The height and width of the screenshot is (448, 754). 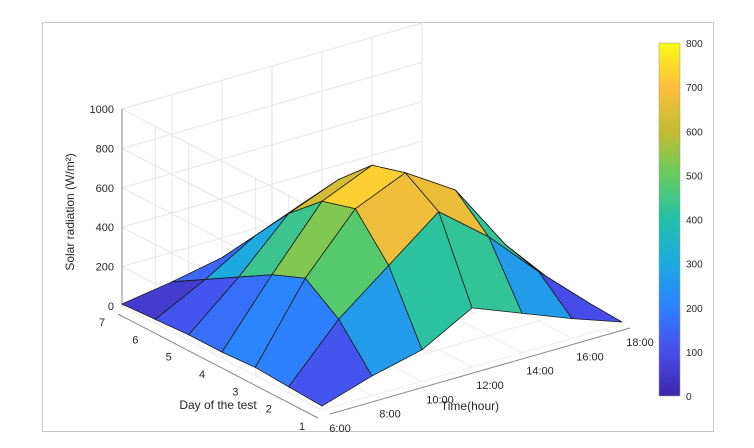 What do you see at coordinates (105, 268) in the screenshot?
I see `z-tick-label: 200` at bounding box center [105, 268].